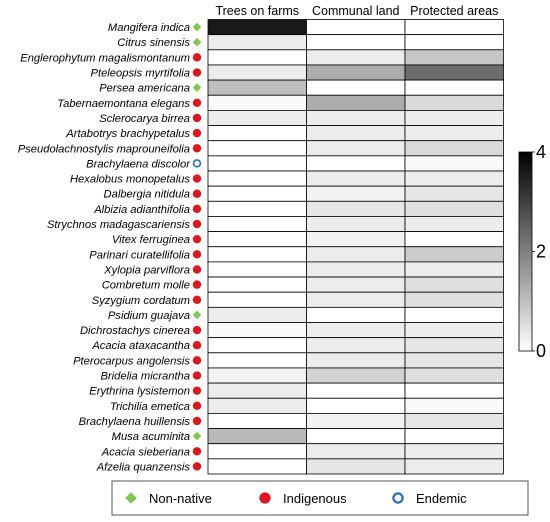  Describe the element at coordinates (541, 152) in the screenshot. I see `colorbar-tick-label: 4` at that location.